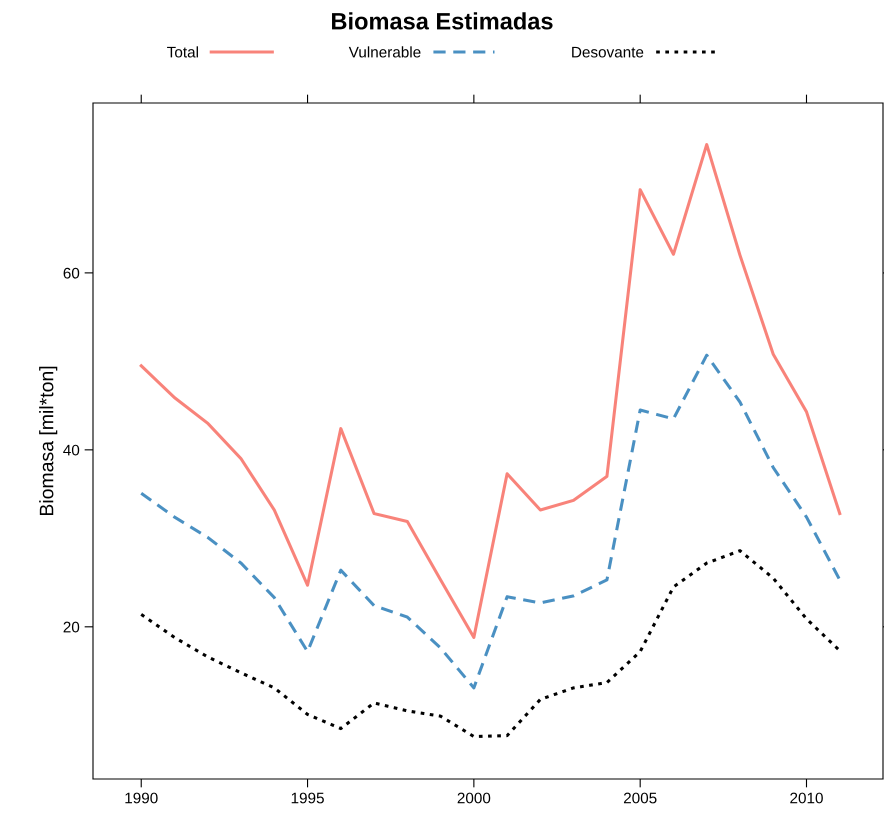  I want to click on y-tick-label: 40, so click(71, 450).